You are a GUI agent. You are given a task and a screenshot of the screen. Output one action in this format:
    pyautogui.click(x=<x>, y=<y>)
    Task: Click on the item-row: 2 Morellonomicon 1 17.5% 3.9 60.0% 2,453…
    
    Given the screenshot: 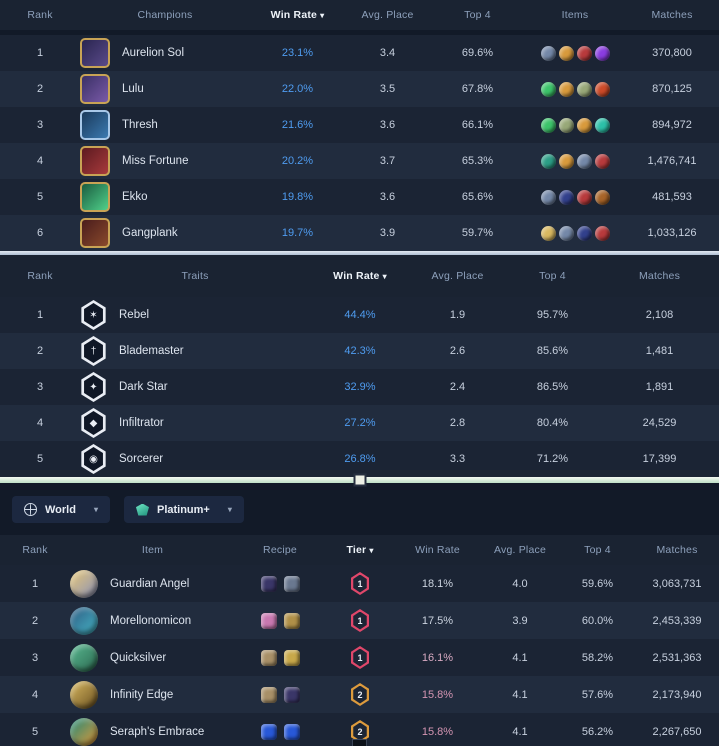 What is the action you would take?
    pyautogui.click(x=359, y=620)
    